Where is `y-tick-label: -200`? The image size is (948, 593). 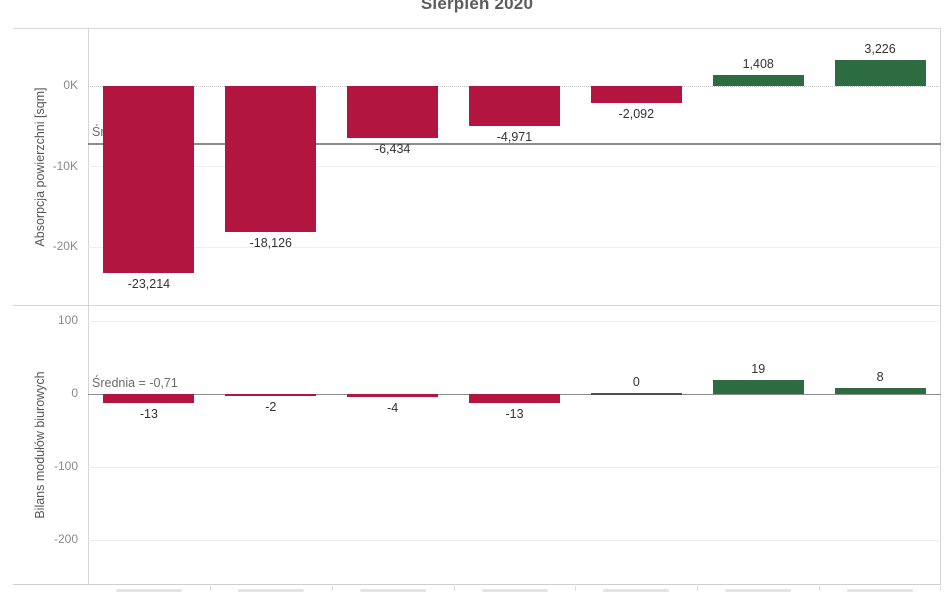 y-tick-label: -200 is located at coordinates (65, 539).